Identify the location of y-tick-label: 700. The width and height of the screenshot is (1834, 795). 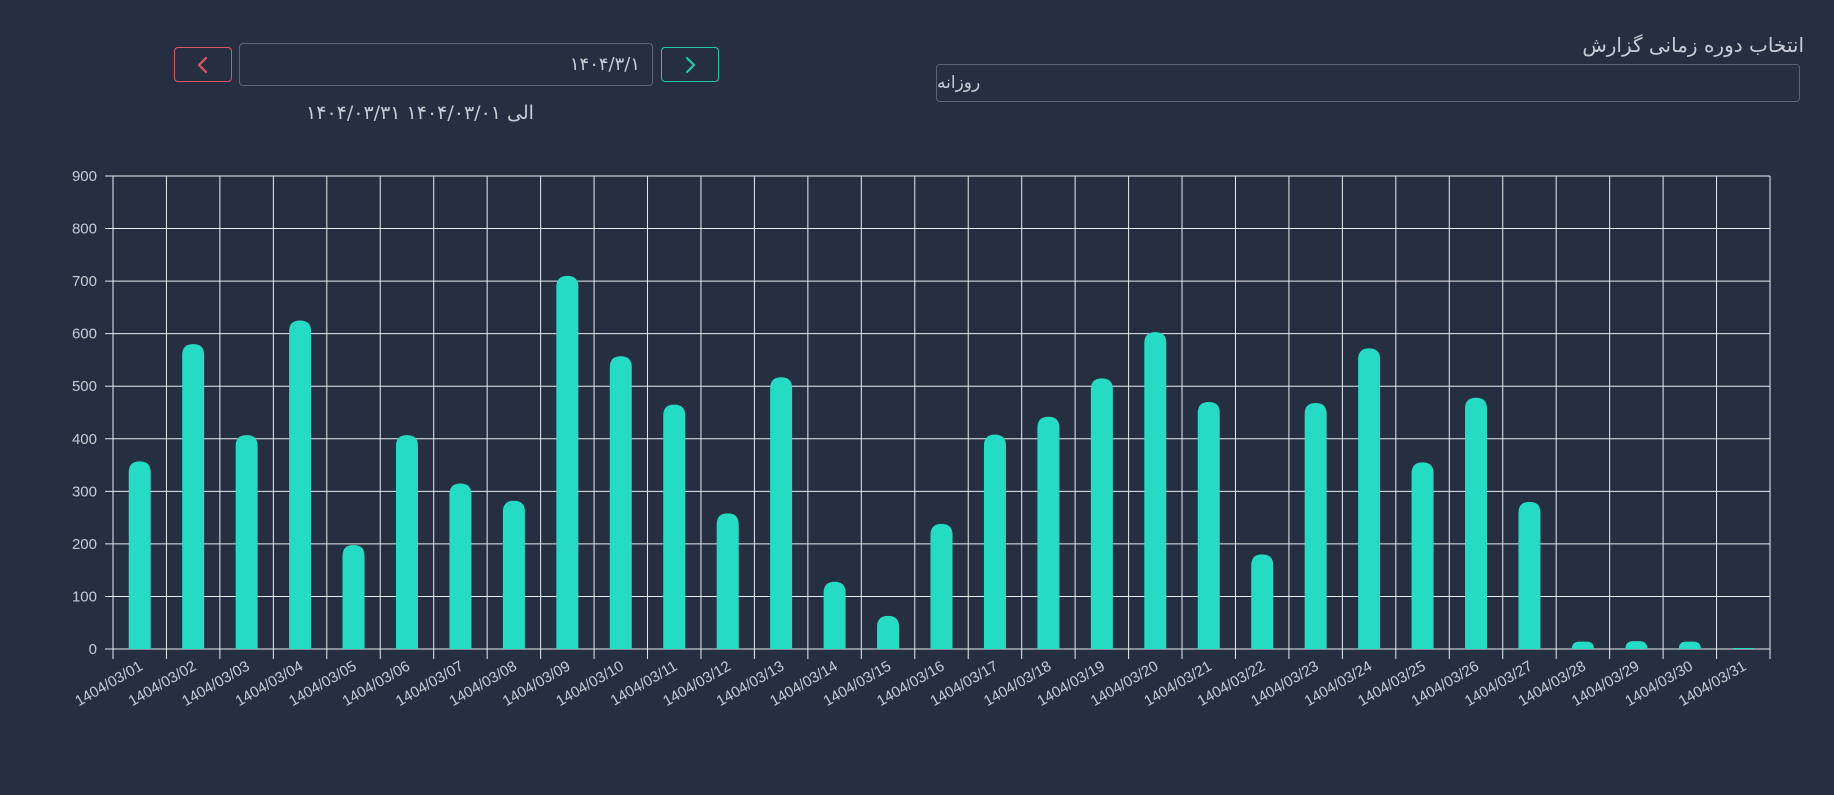
(84, 281).